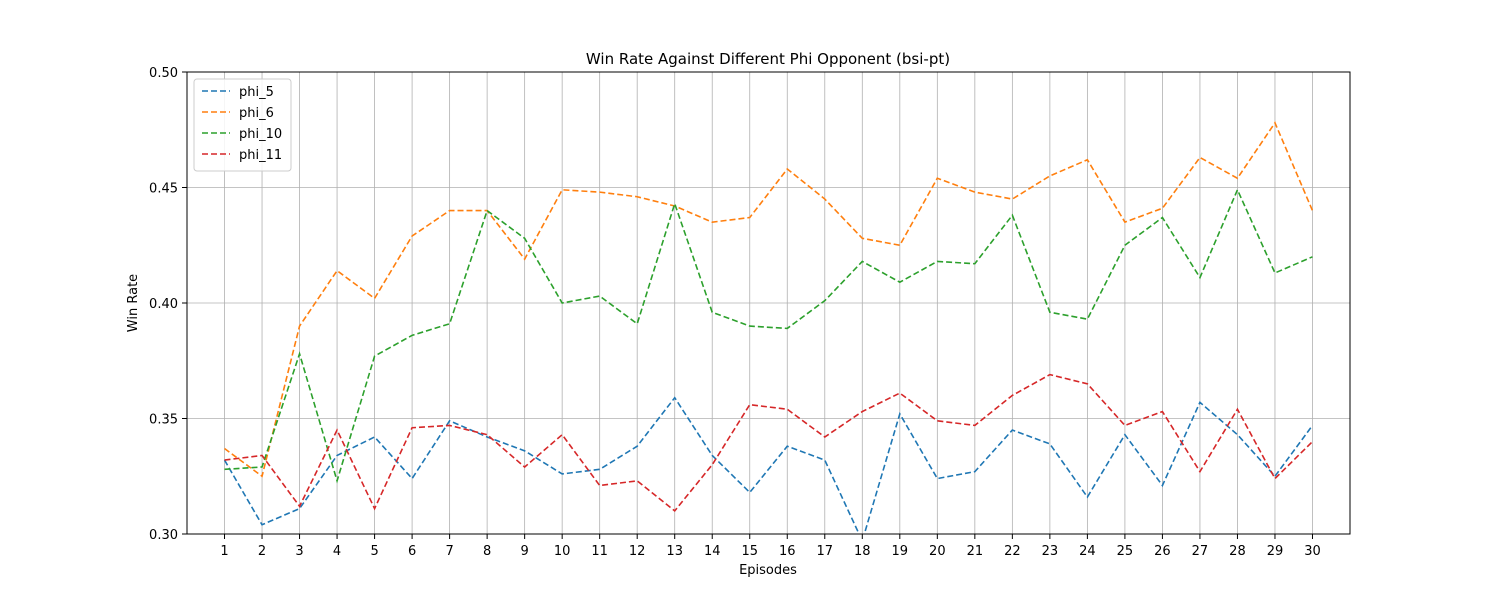 This screenshot has width=1500, height=600. I want to click on x-tick-label: 18, so click(862, 551).